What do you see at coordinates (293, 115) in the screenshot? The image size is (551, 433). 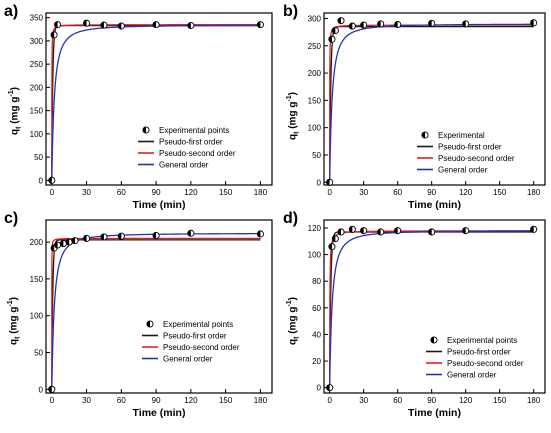 I see `y-axis-label-b: qt (mg g-1)` at bounding box center [293, 115].